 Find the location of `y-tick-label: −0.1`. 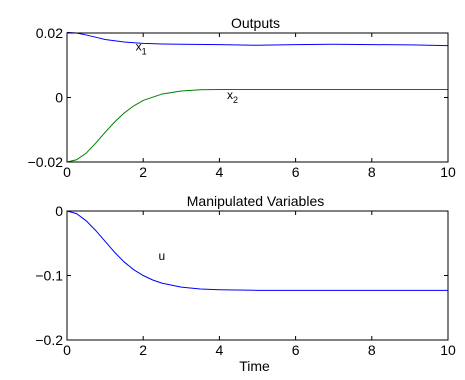

y-tick-label: −0.1 is located at coordinates (49, 276).